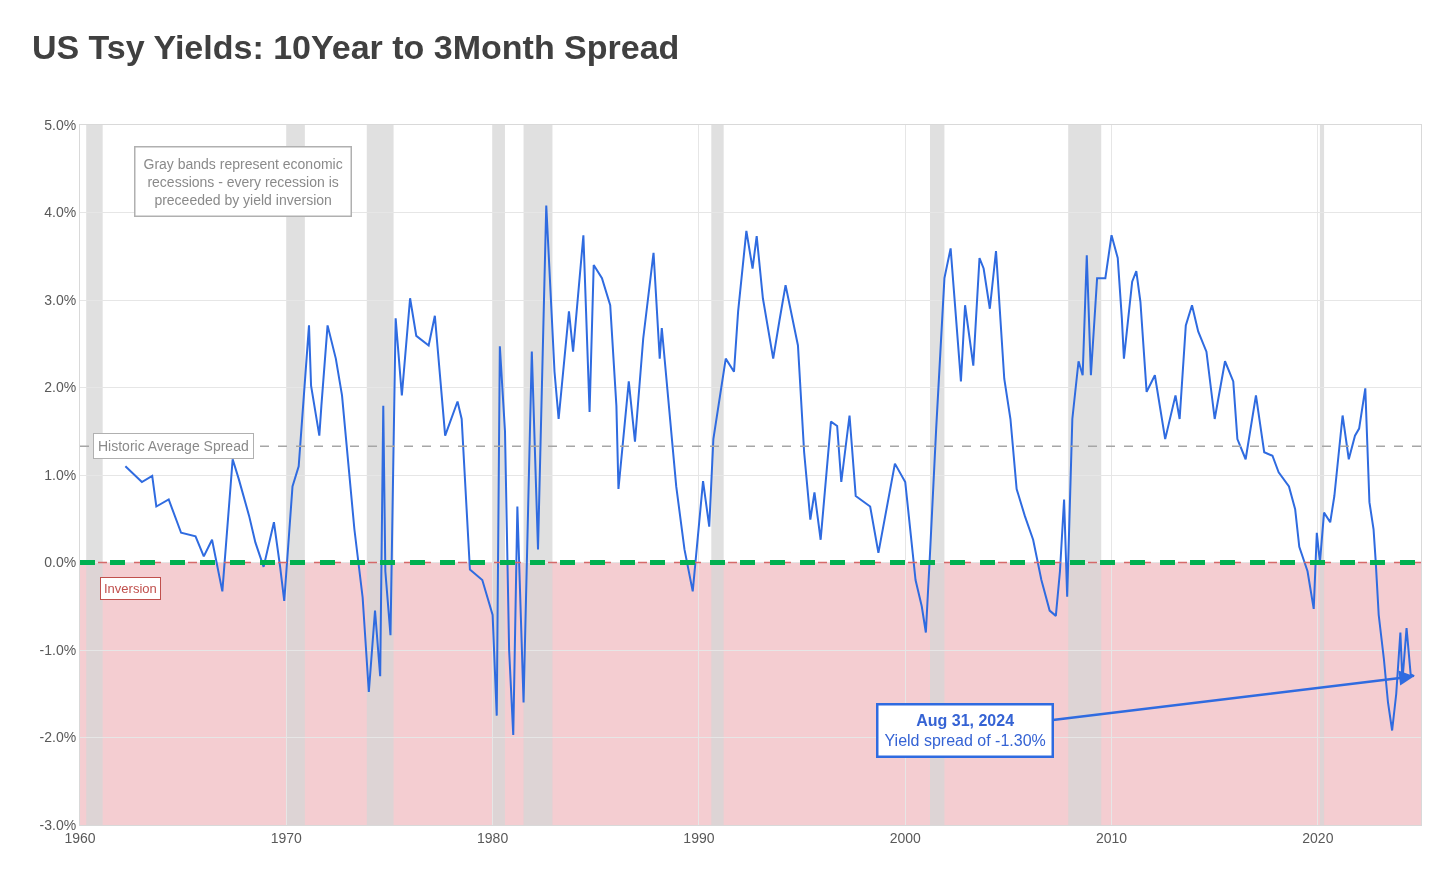 This screenshot has height=875, width=1451. Describe the element at coordinates (173, 446) in the screenshot. I see `ref-line-label: Historic Average Spread` at that location.